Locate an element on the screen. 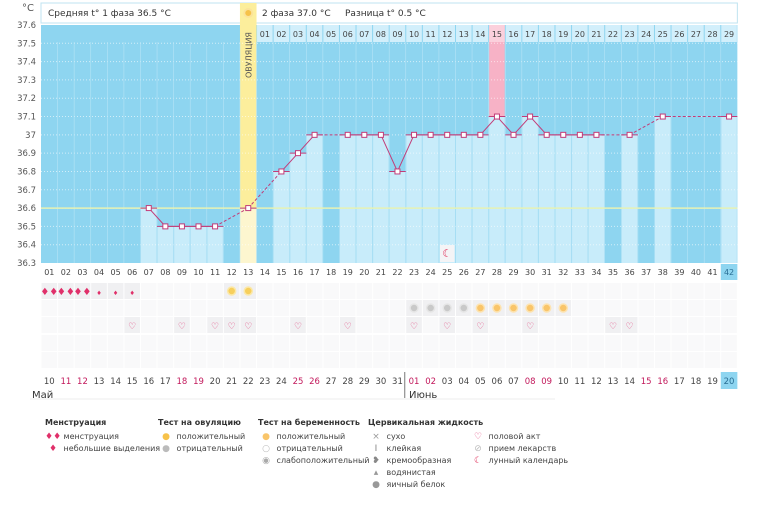 This screenshot has width=770, height=512. date-label: 03 is located at coordinates (447, 382).